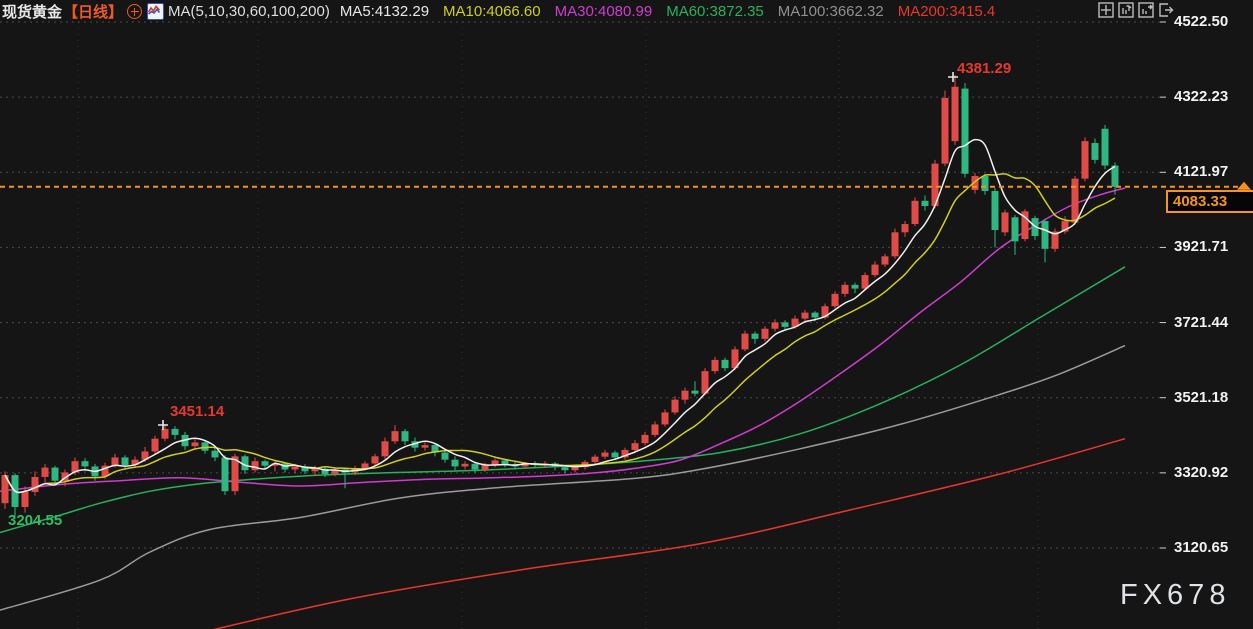  Describe the element at coordinates (197, 411) in the screenshot. I see `price-annotation: 3451.14` at that location.